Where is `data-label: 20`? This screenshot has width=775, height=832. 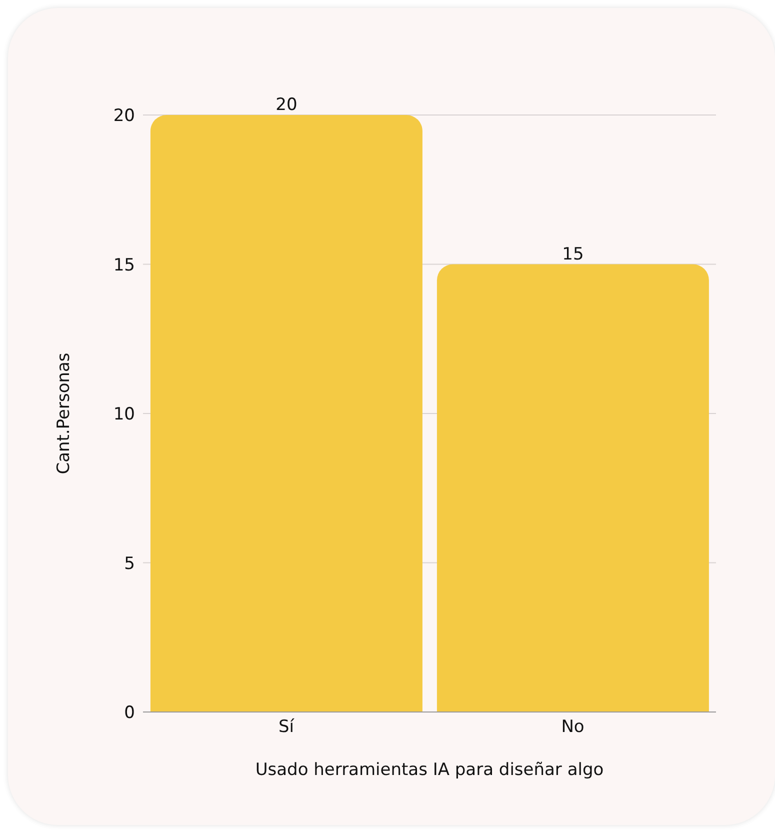
data-label: 20 is located at coordinates (287, 105).